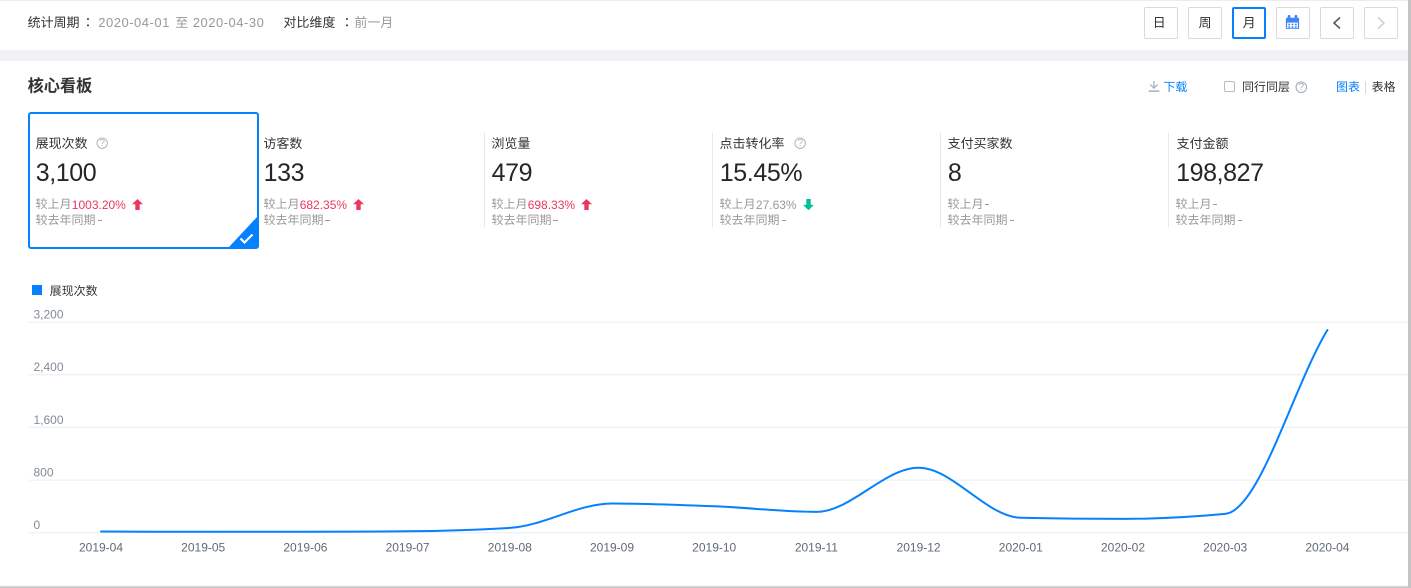 The image size is (1411, 588). Describe the element at coordinates (612, 548) in the screenshot. I see `svg-text: 2019-09` at that location.